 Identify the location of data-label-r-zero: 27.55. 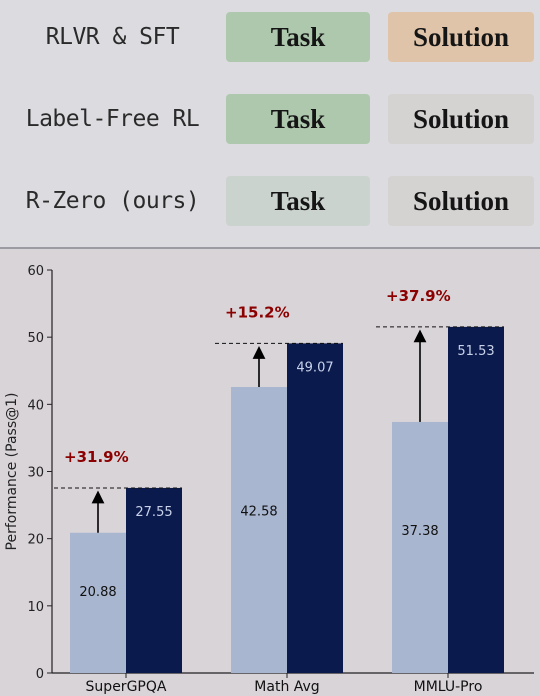
(153, 512).